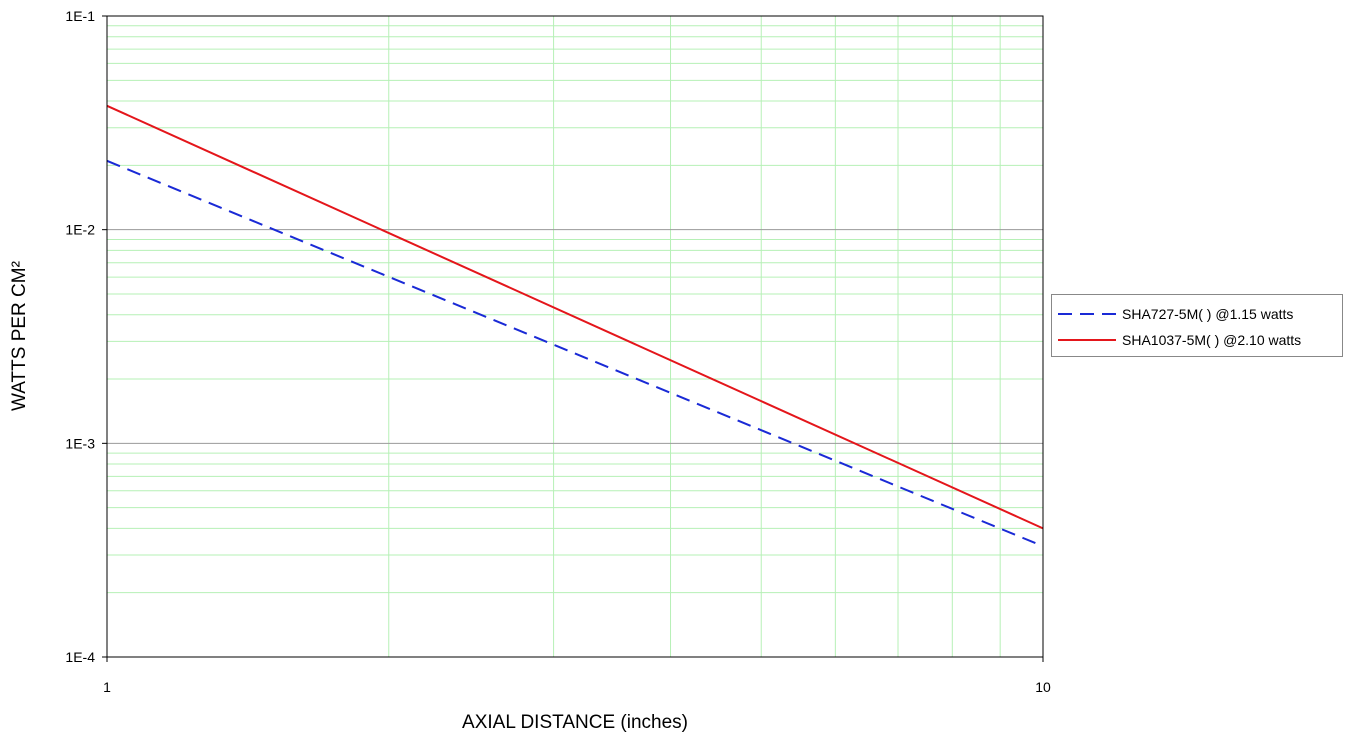 The image size is (1352, 734). I want to click on x-tick-label: 10, so click(1043, 687).